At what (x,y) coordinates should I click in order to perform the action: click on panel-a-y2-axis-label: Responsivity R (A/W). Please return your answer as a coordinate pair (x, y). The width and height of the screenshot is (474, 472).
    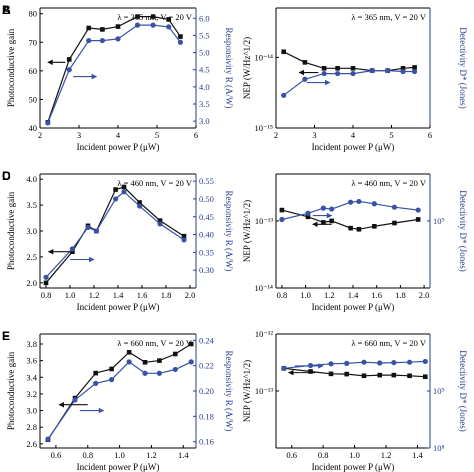
    Looking at the image, I should click on (229, 68).